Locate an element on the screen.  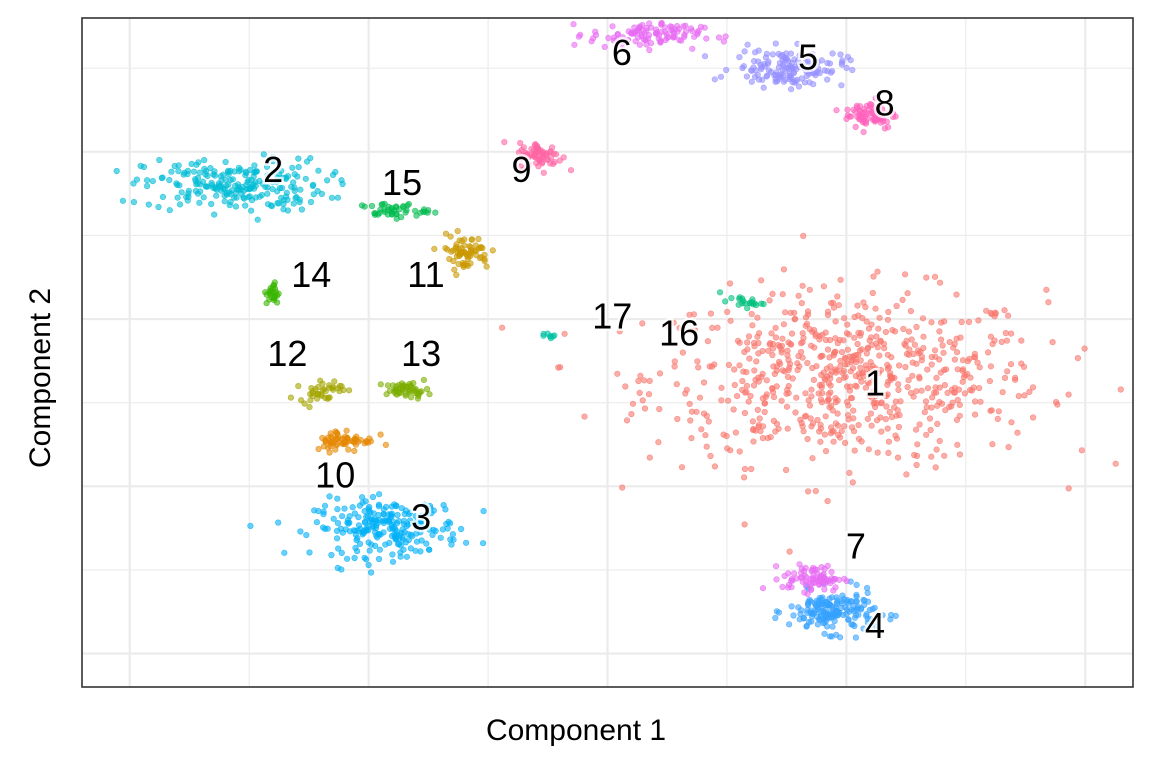
cluster-label-1: 1 is located at coordinates (875, 382).